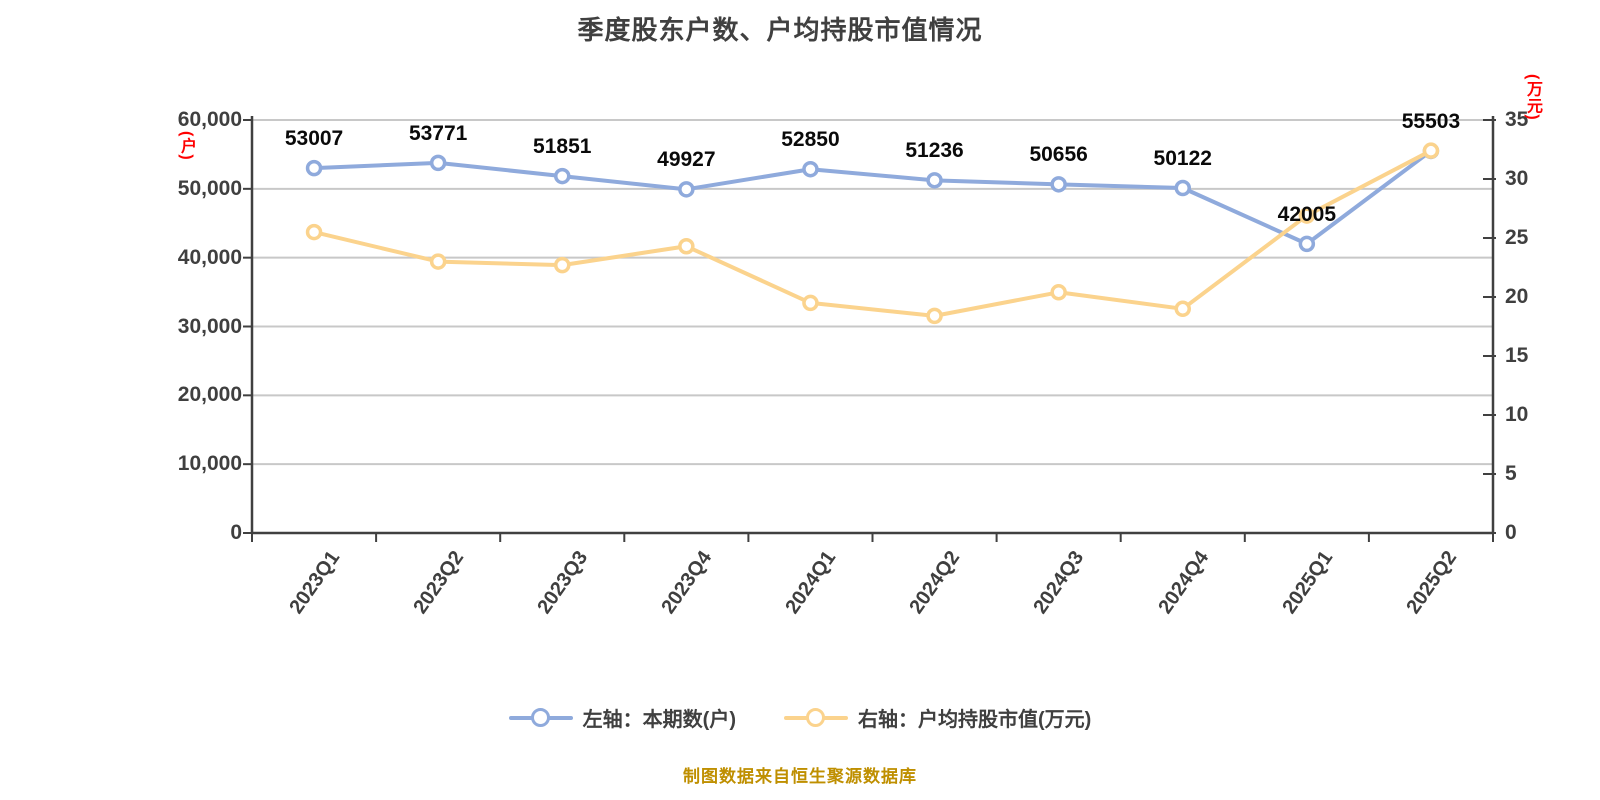 The width and height of the screenshot is (1600, 800). Describe the element at coordinates (1058, 155) in the screenshot. I see `data-label-2024Q3: 50656` at that location.